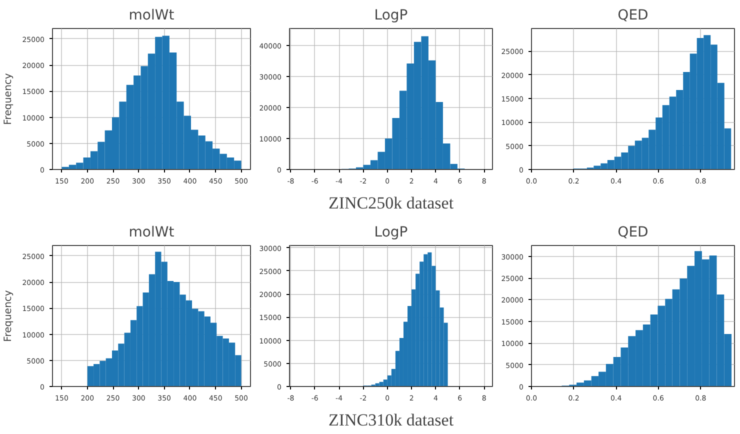 This screenshot has width=740, height=434. Describe the element at coordinates (391, 420) in the screenshot. I see `text: ZINC310k dataset` at that location.